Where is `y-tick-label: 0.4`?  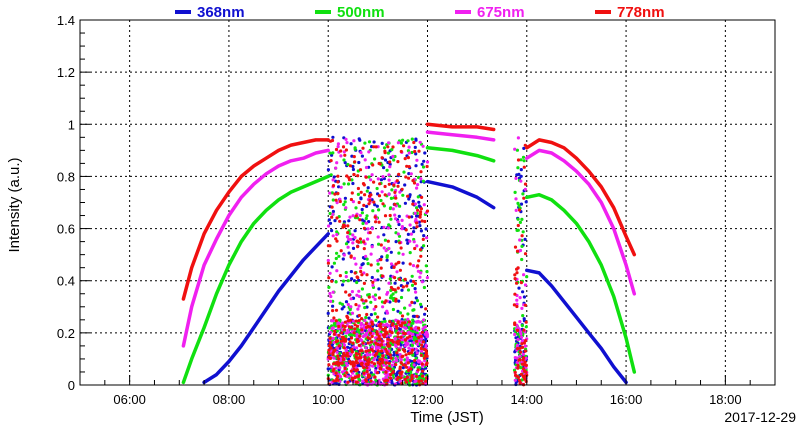 y-tick-label: 0.4 is located at coordinates (66, 281).